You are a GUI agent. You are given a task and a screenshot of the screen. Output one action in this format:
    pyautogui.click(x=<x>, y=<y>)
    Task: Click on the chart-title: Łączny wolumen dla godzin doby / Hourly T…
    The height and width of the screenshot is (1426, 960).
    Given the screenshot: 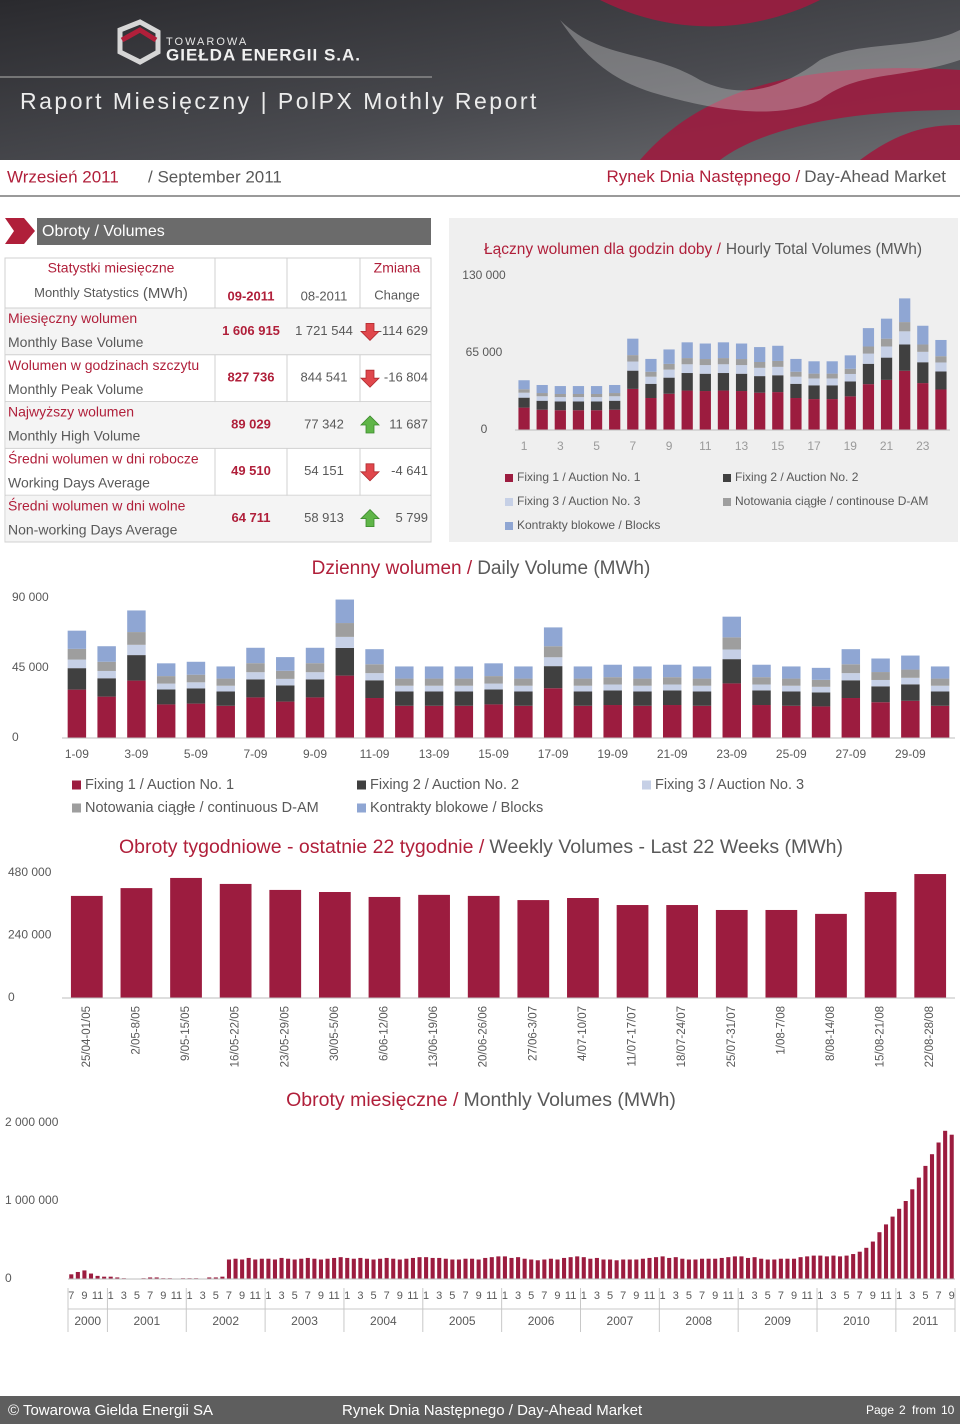 What is the action you would take?
    pyautogui.click(x=703, y=249)
    